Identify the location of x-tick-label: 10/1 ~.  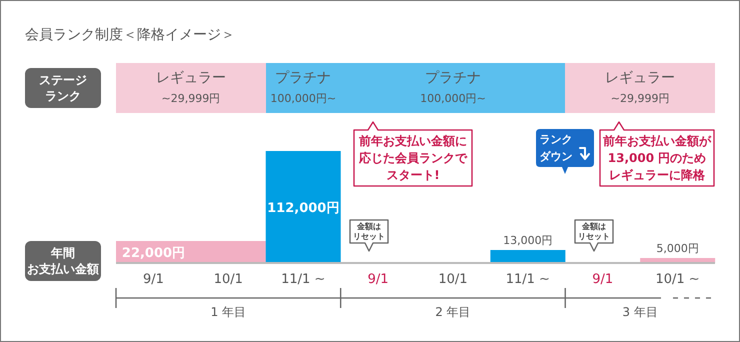
(677, 279).